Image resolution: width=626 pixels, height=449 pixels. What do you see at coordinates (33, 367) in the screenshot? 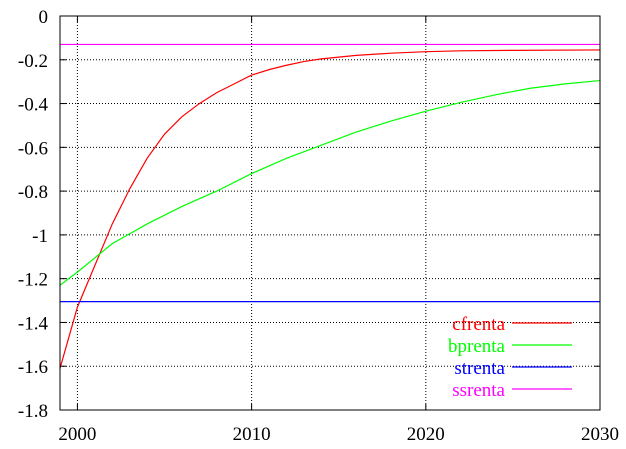
I see `y-tick-label: -1.6` at bounding box center [33, 367].